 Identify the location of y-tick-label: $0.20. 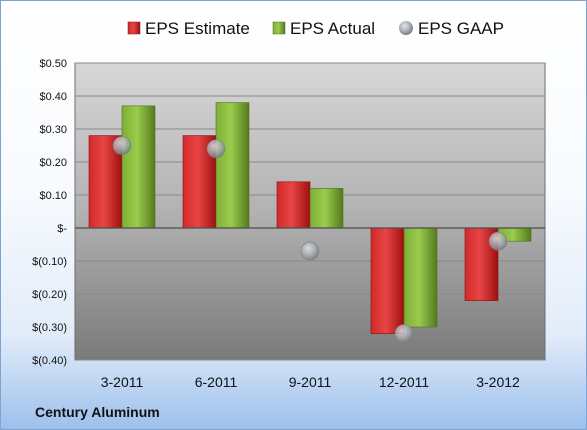
(53, 163).